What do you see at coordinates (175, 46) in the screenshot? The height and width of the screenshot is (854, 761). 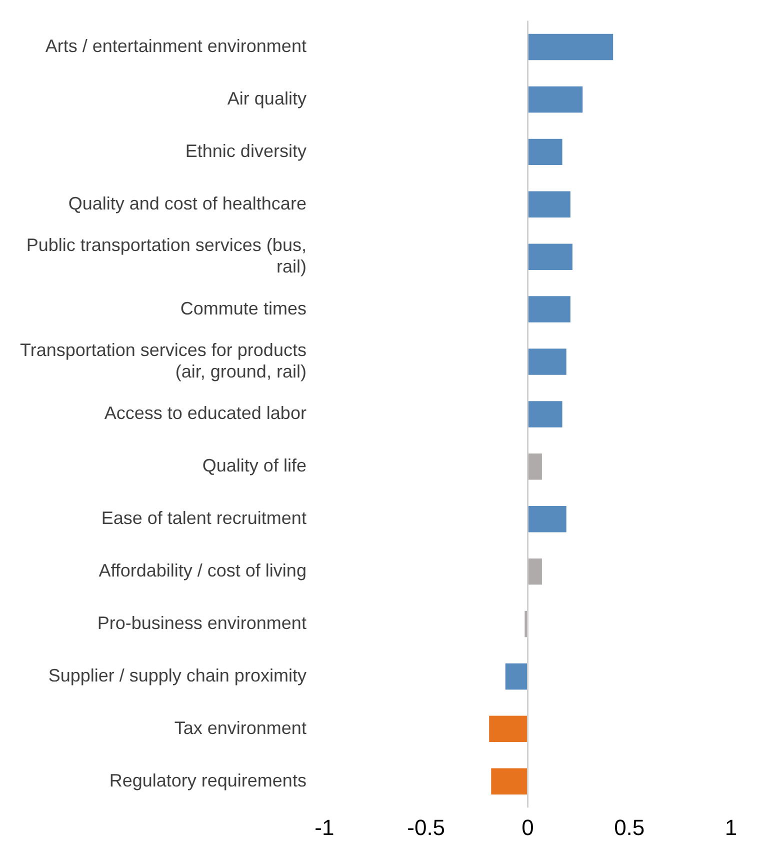 I see `y-tick-label: Arts / entertainment environment` at bounding box center [175, 46].